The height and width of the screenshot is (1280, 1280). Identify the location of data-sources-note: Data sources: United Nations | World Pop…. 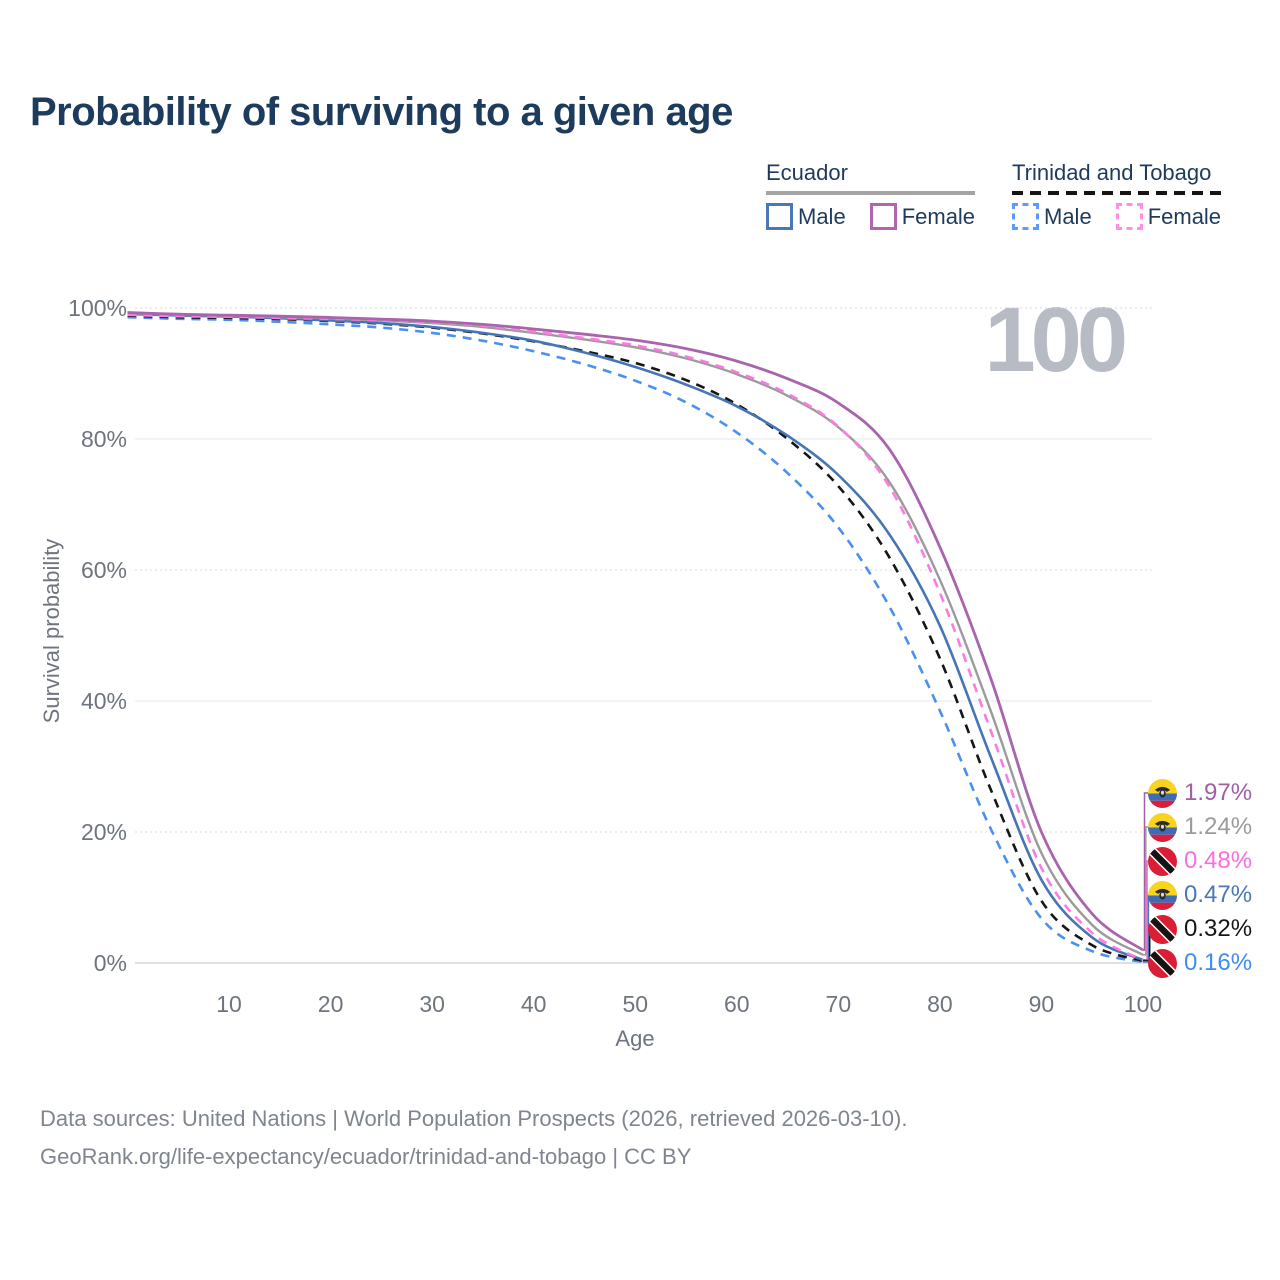
(474, 1118).